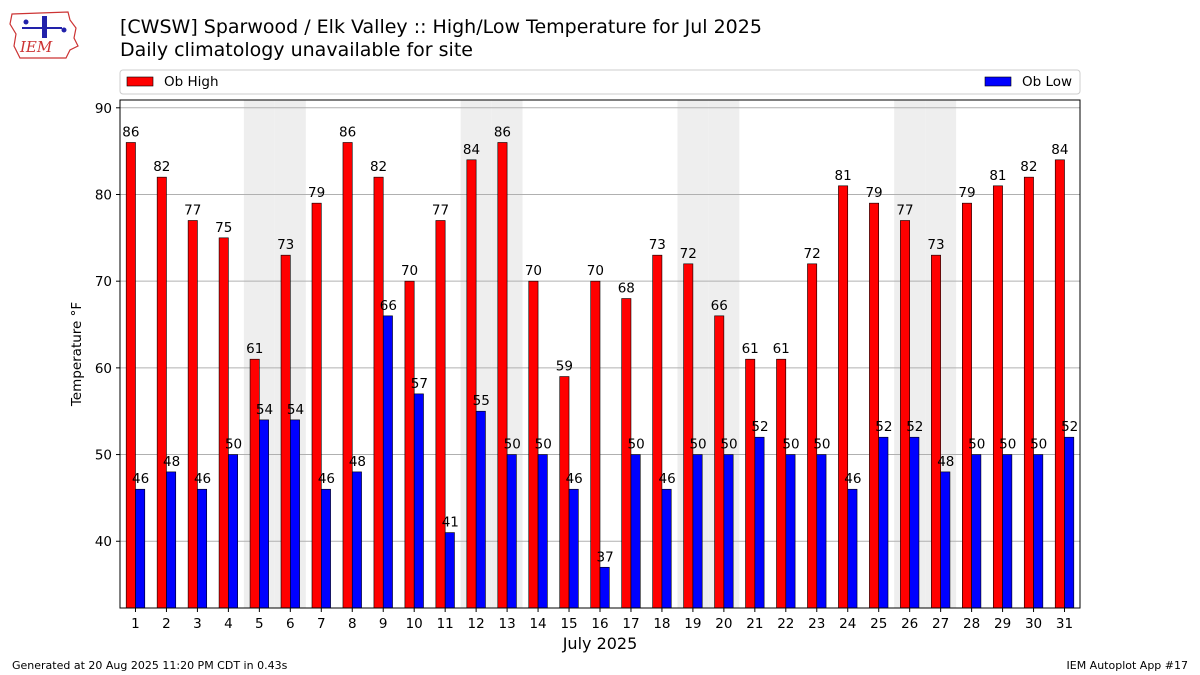 This screenshot has height=675, width=1200. What do you see at coordinates (103, 456) in the screenshot?
I see `y-tick-label: 50` at bounding box center [103, 456].